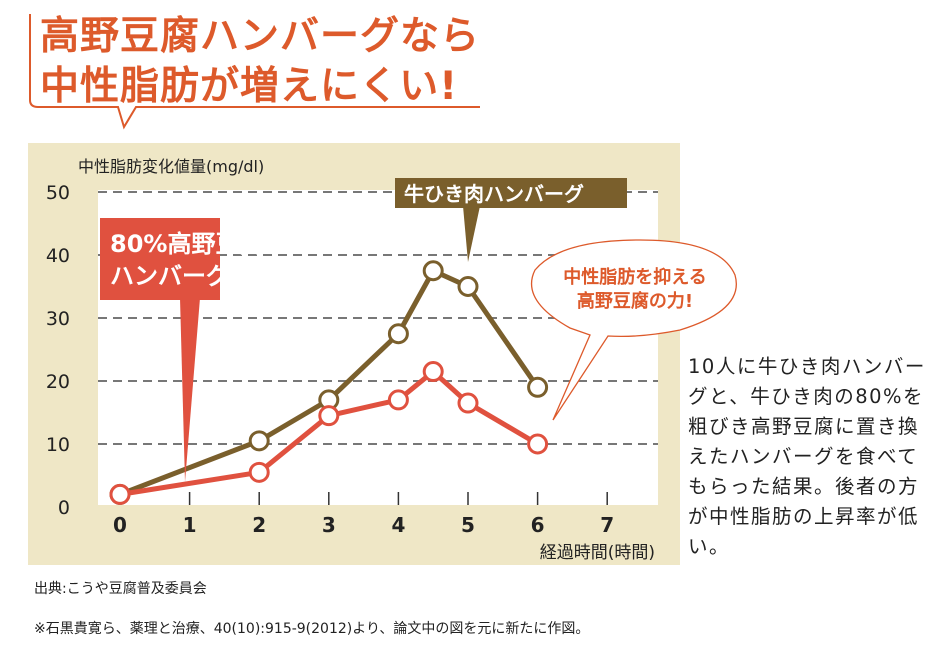 This screenshot has height=649, width=940. I want to click on x-axis-label: 経過時間(時間), so click(597, 553).